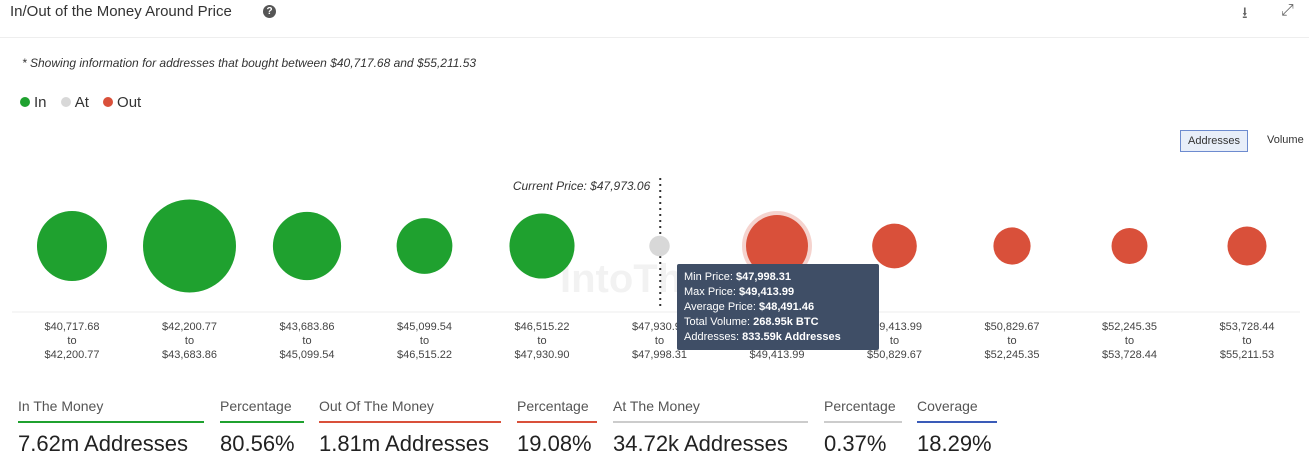 Image resolution: width=1309 pixels, height=468 pixels. Describe the element at coordinates (654, 37) in the screenshot. I see `header-divider` at that location.